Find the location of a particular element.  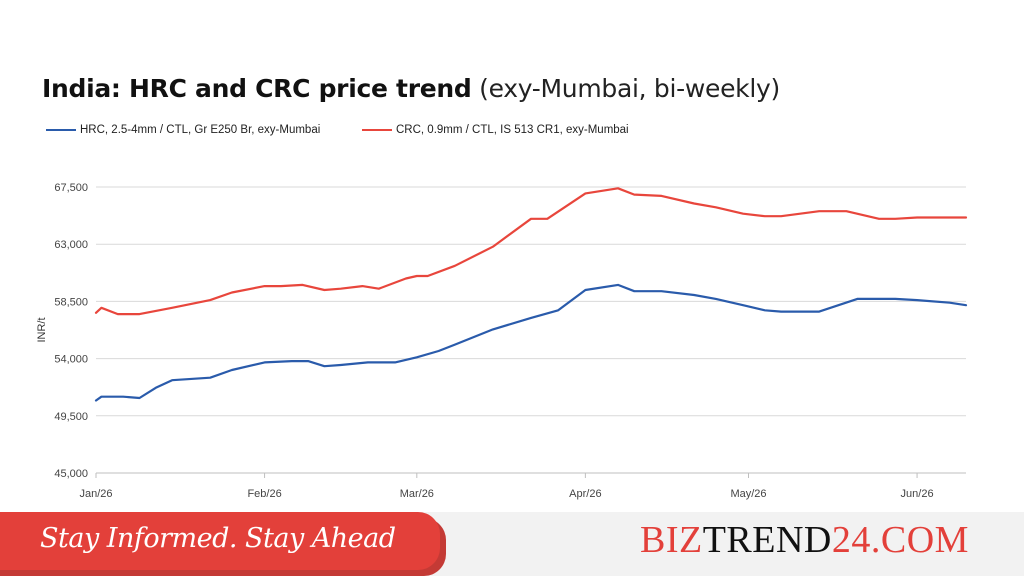

y-tick-label: 54,000 is located at coordinates (71, 360).